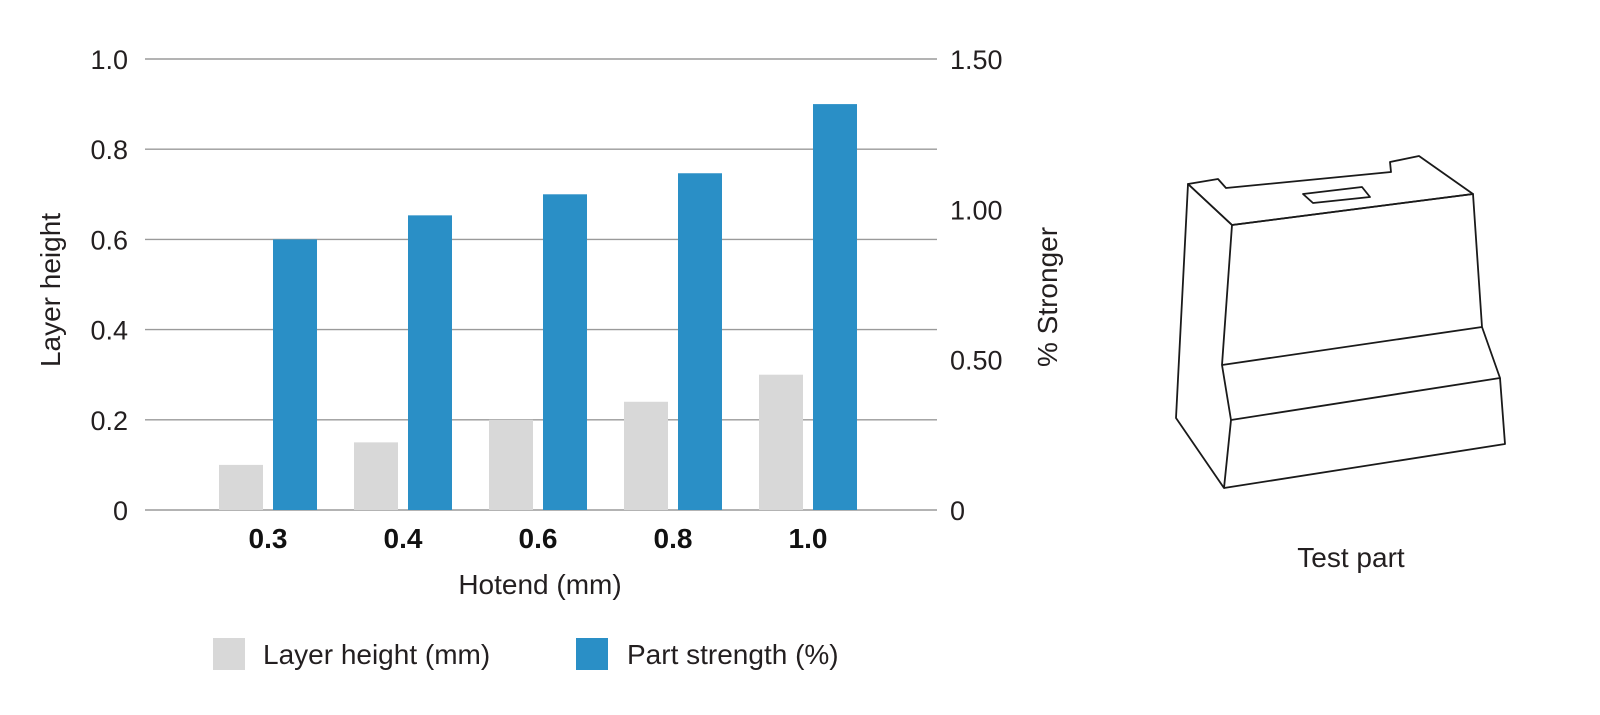  What do you see at coordinates (835, 307) in the screenshot?
I see `bar-part-strength-1.0` at bounding box center [835, 307].